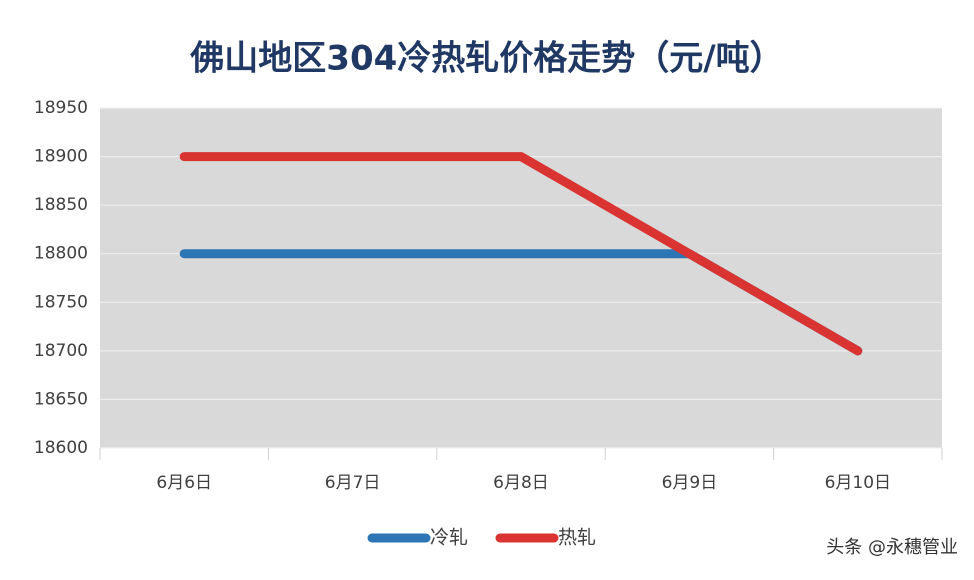  I want to click on y-tick-label: 18650, so click(61, 399).